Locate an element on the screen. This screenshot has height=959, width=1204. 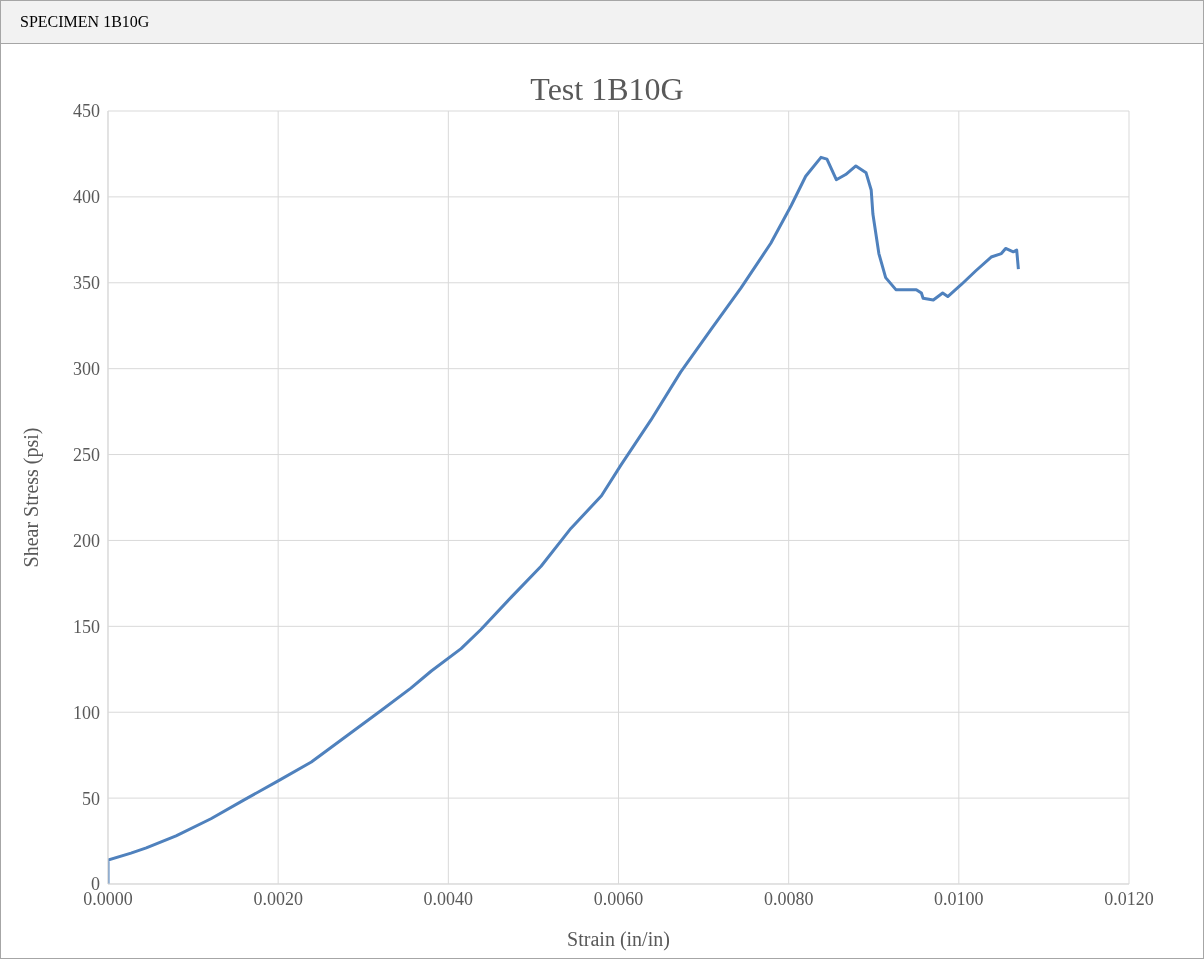
y-tick-label: 50 is located at coordinates (91, 798).